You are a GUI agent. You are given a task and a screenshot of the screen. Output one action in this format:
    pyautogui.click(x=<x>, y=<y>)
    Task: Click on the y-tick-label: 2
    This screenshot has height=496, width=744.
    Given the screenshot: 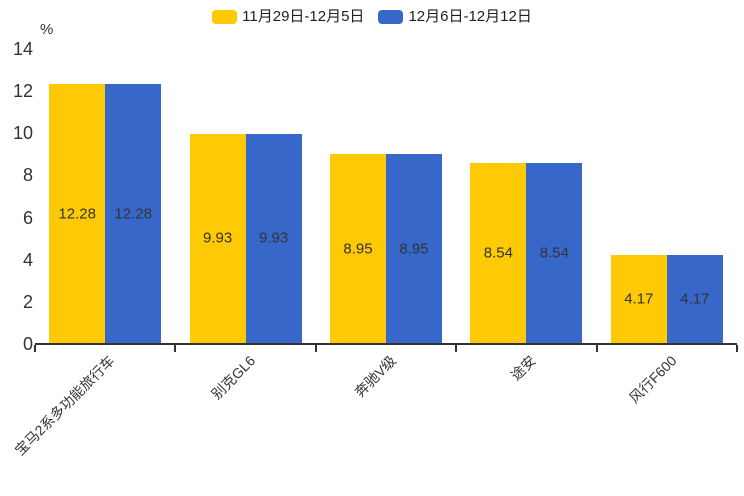 What is the action you would take?
    pyautogui.click(x=27, y=301)
    